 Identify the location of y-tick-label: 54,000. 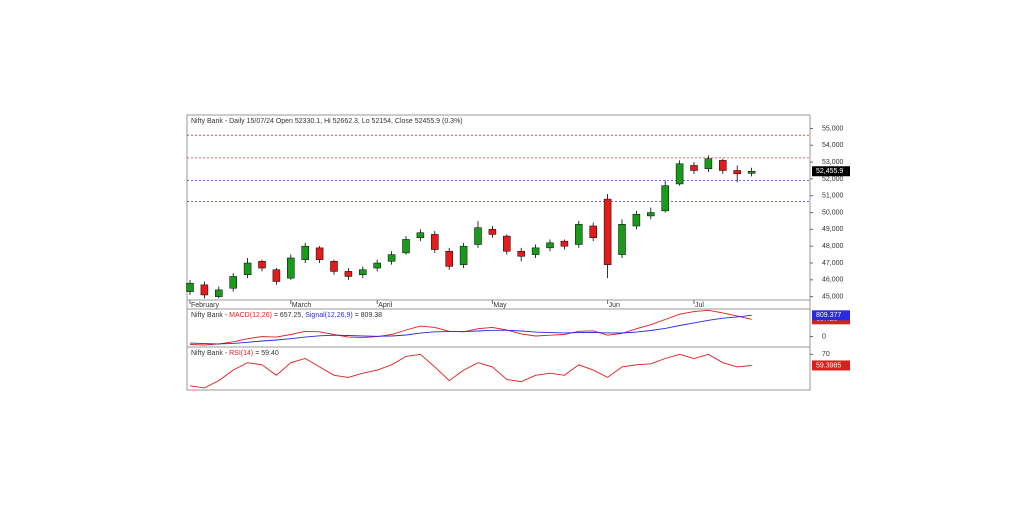
(833, 145).